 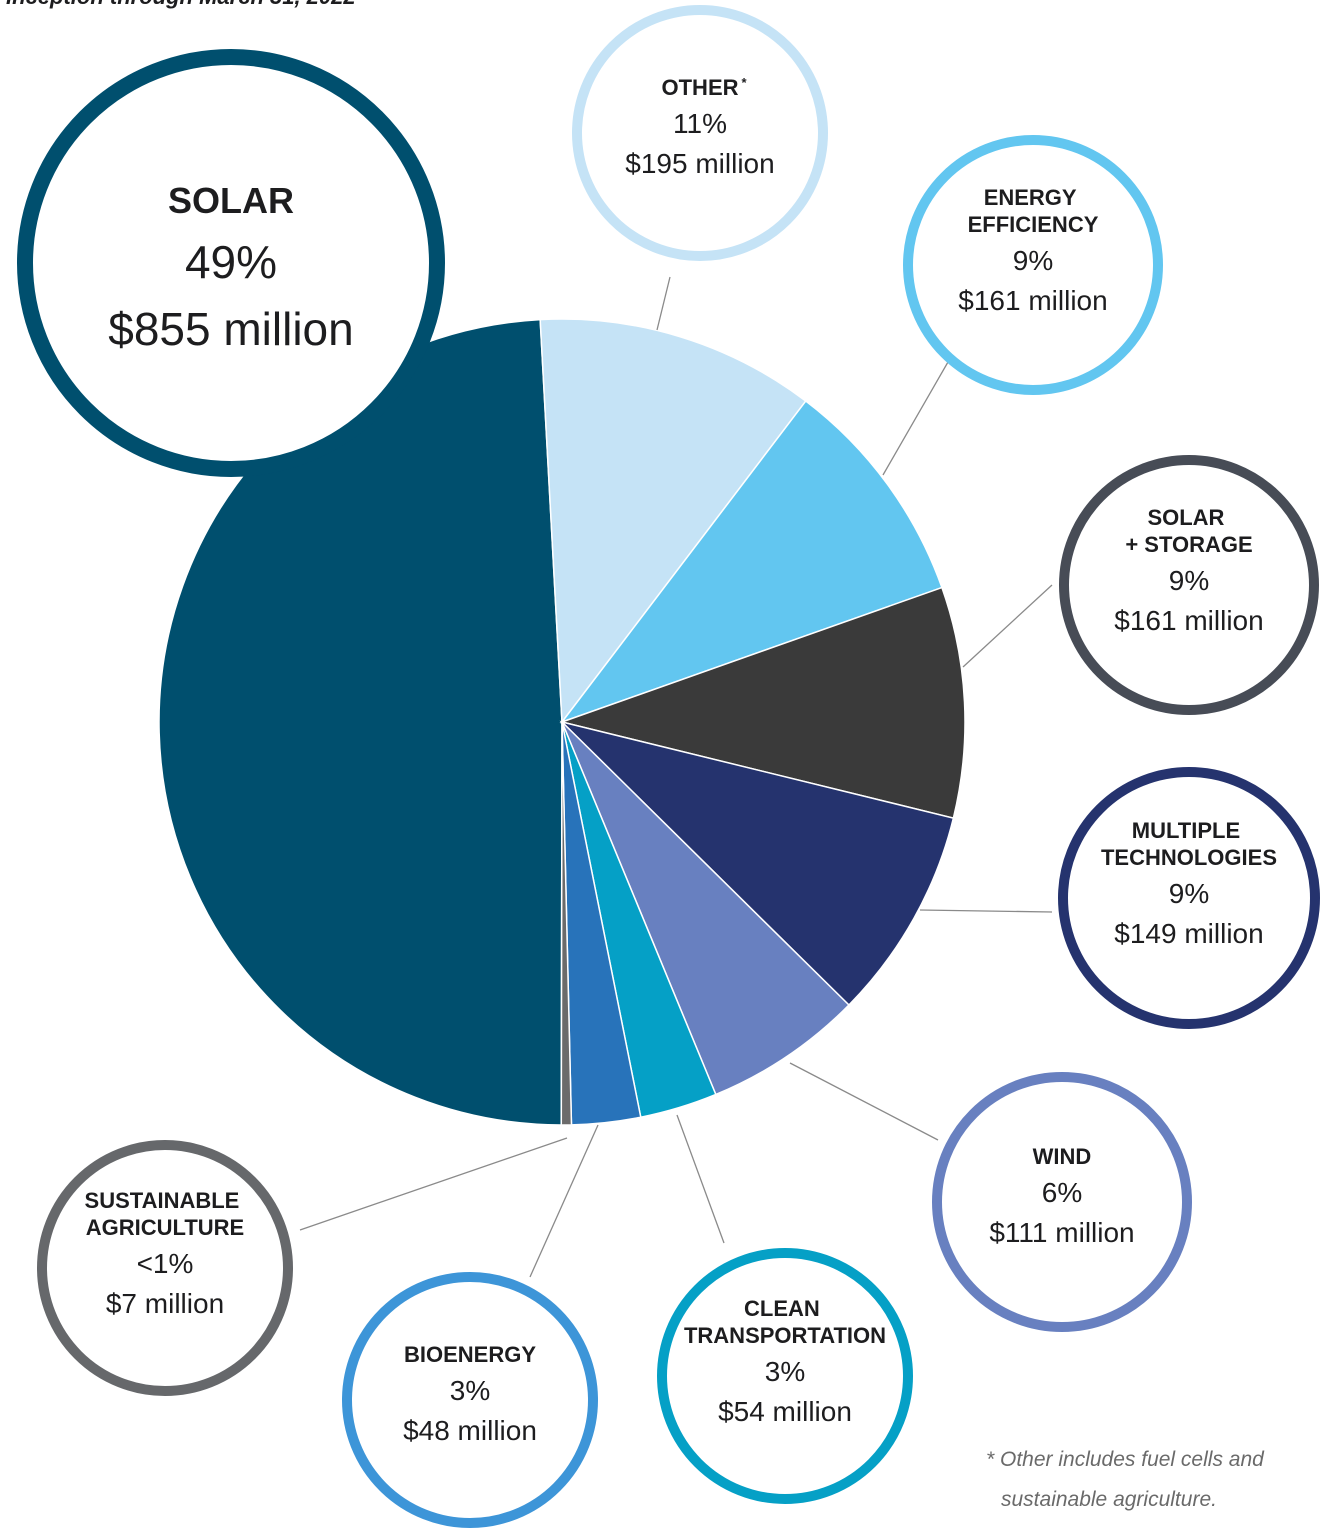 What do you see at coordinates (744, 82) in the screenshot?
I see `footnote-marker: *` at bounding box center [744, 82].